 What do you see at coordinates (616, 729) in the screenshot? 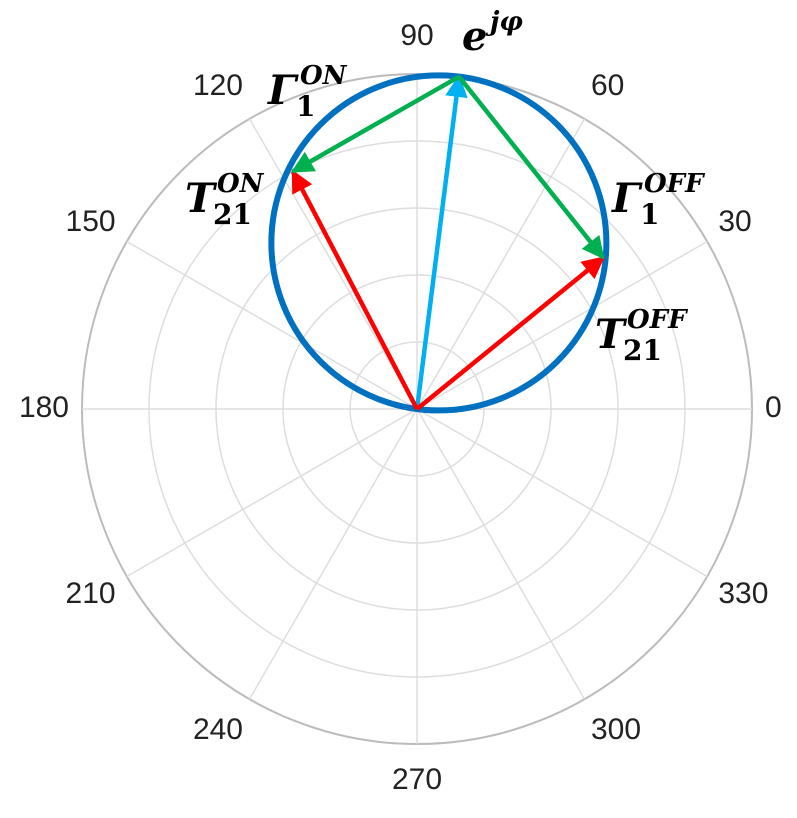
I see `theta-tick-label: 300` at bounding box center [616, 729].